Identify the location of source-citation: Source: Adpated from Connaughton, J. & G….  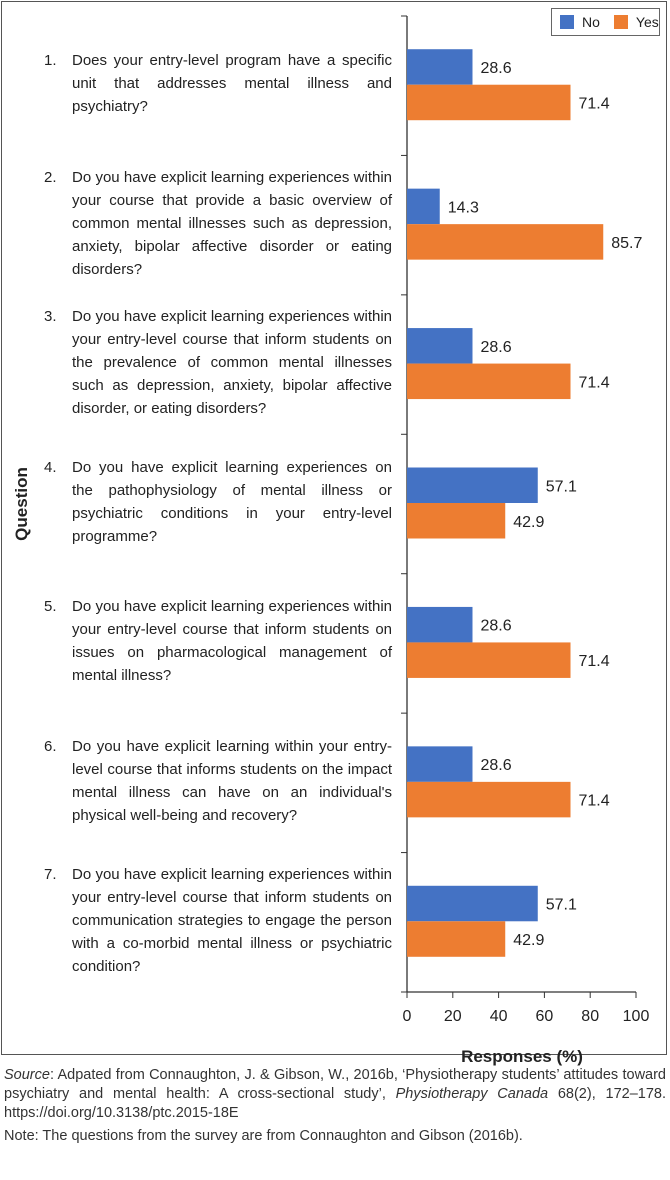
(335, 1094).